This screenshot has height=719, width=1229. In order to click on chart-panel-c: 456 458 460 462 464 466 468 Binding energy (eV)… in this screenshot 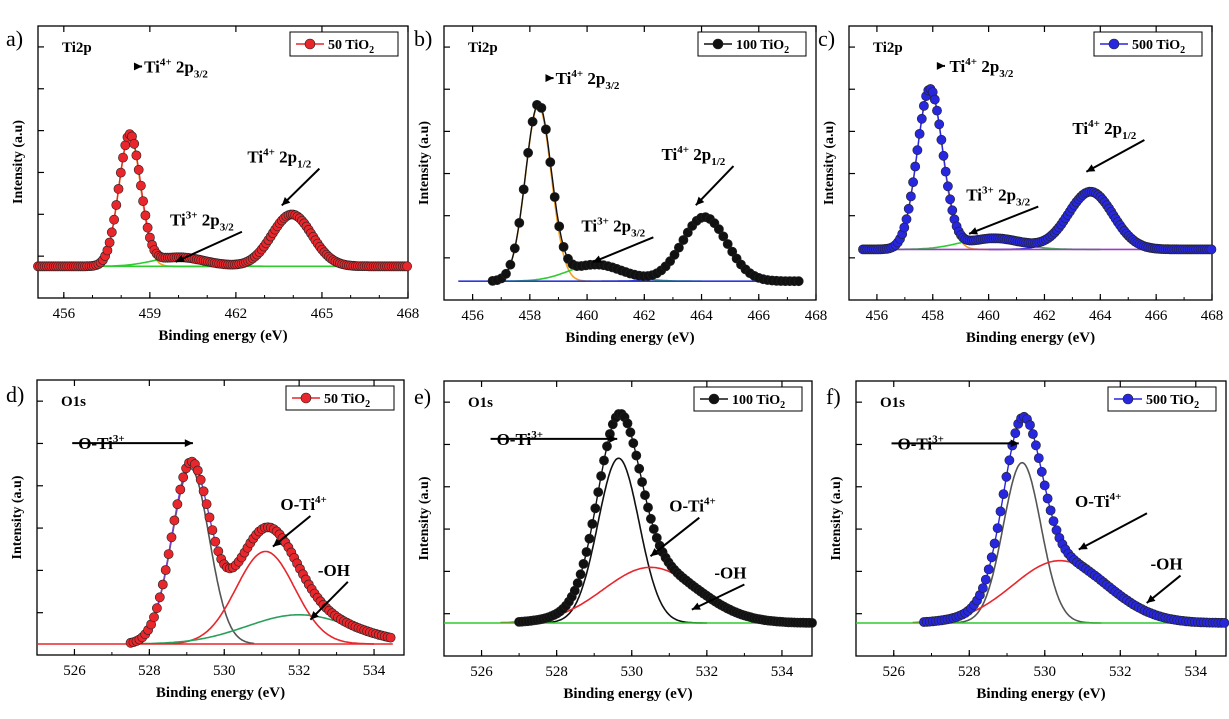, I will do `click(1020, 185)`.